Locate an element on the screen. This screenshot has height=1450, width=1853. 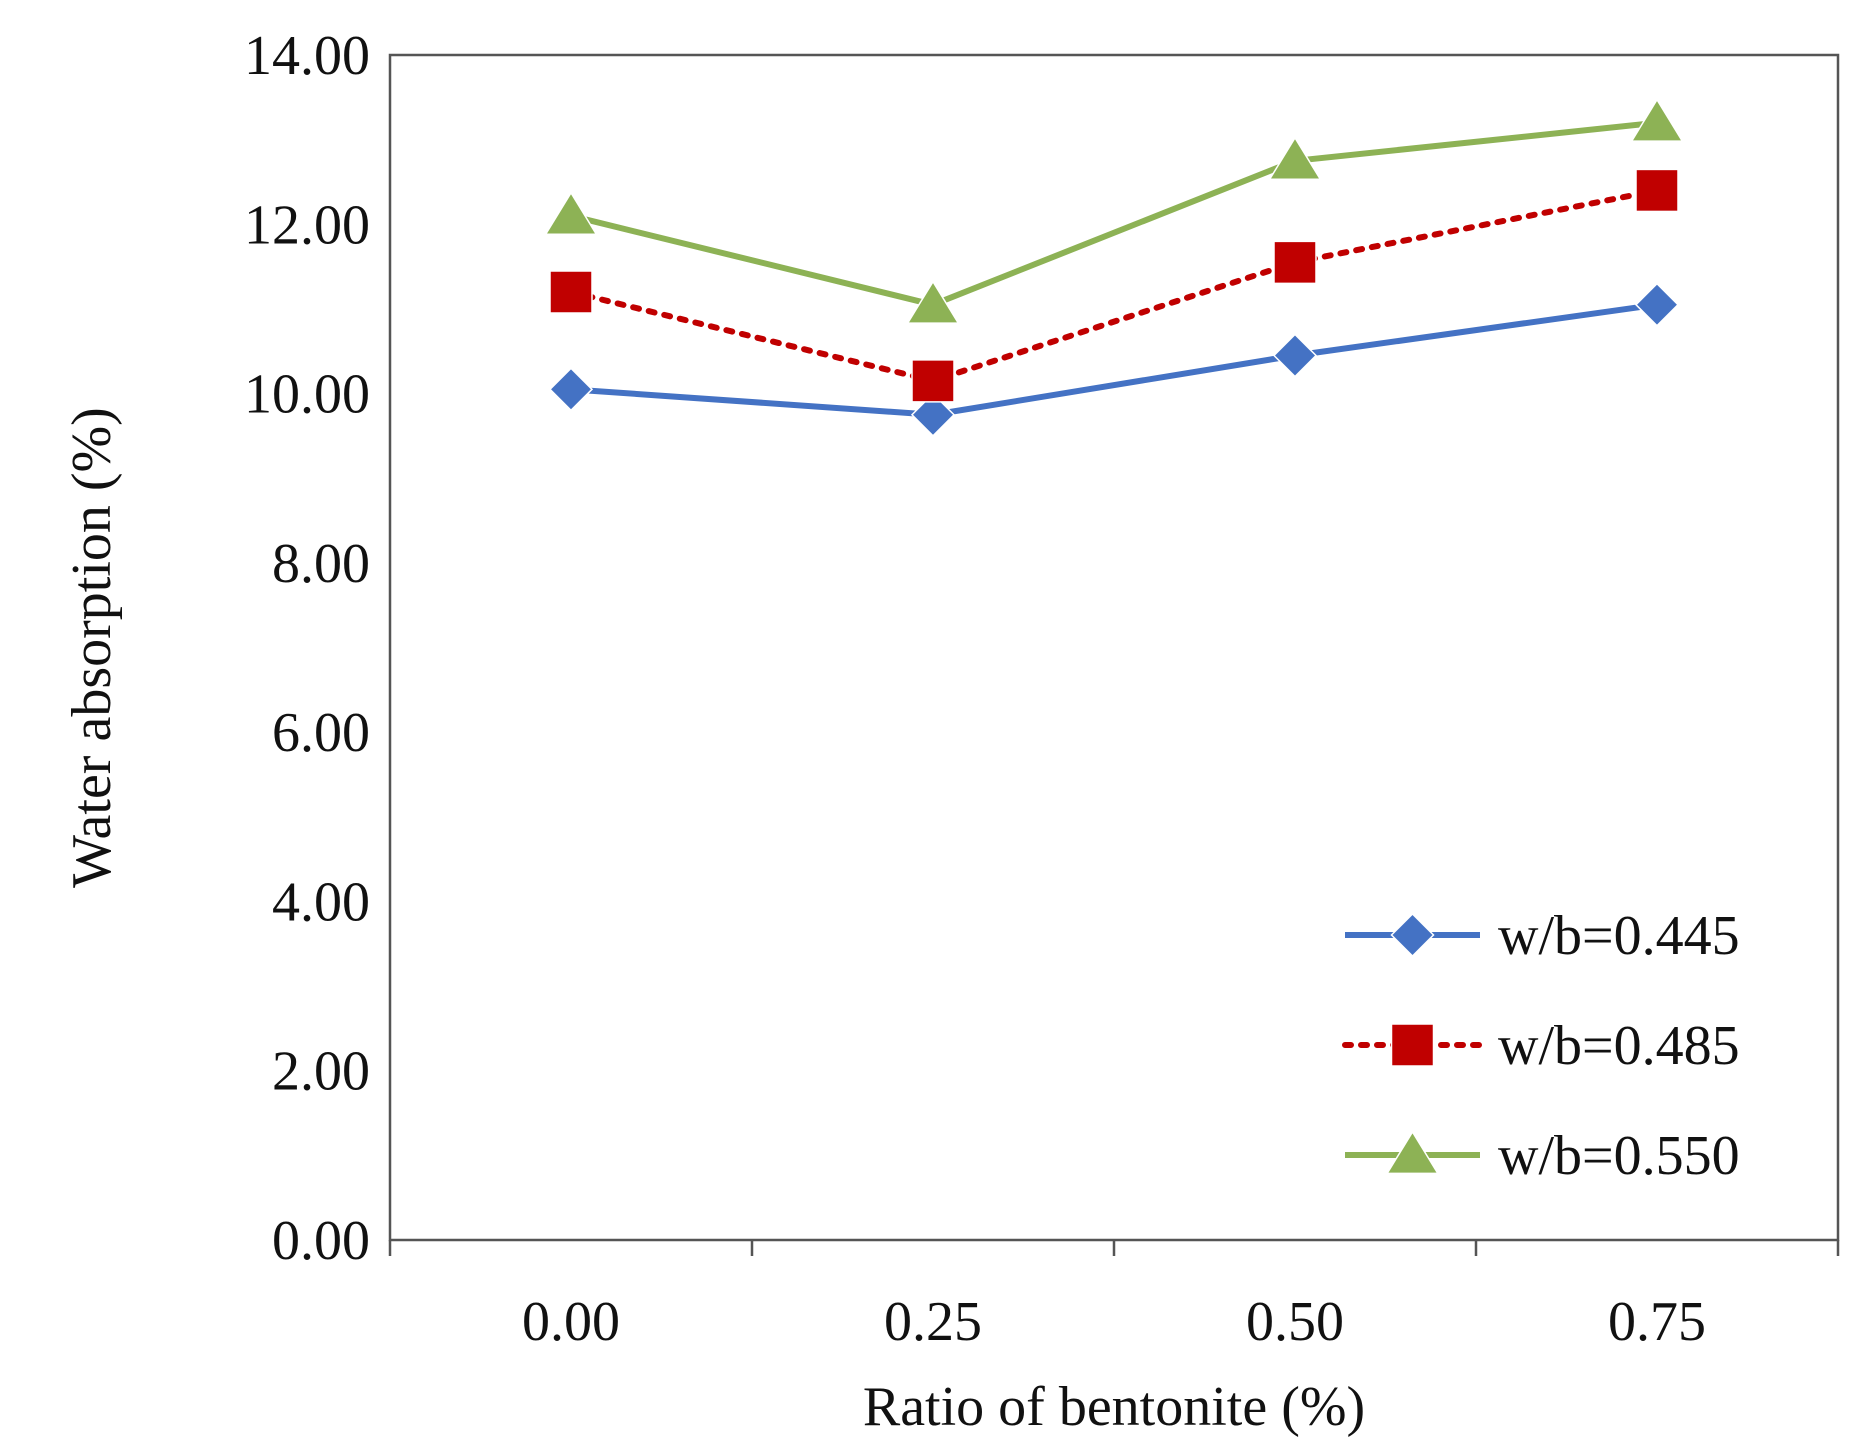
x-tick-label: 0.25 is located at coordinates (933, 1322).